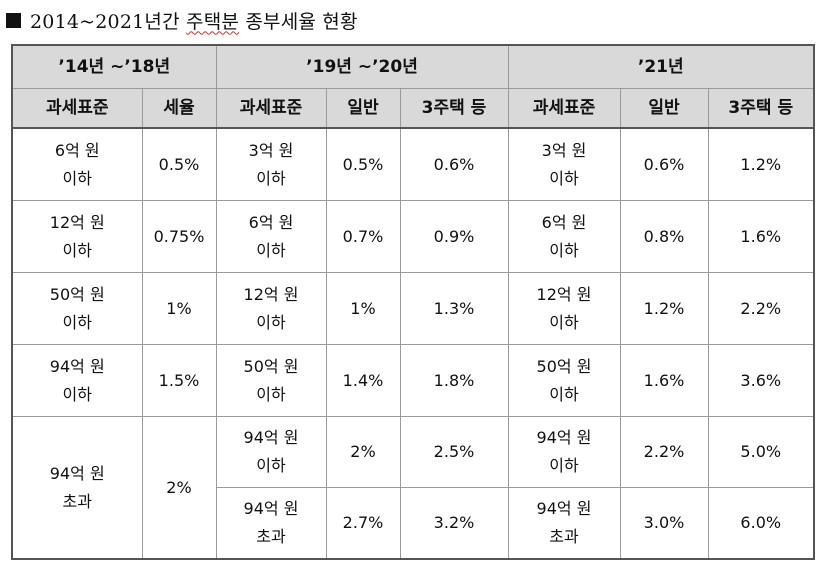 The height and width of the screenshot is (563, 821). I want to click on p2-general-cell: 0.5%, so click(363, 164).